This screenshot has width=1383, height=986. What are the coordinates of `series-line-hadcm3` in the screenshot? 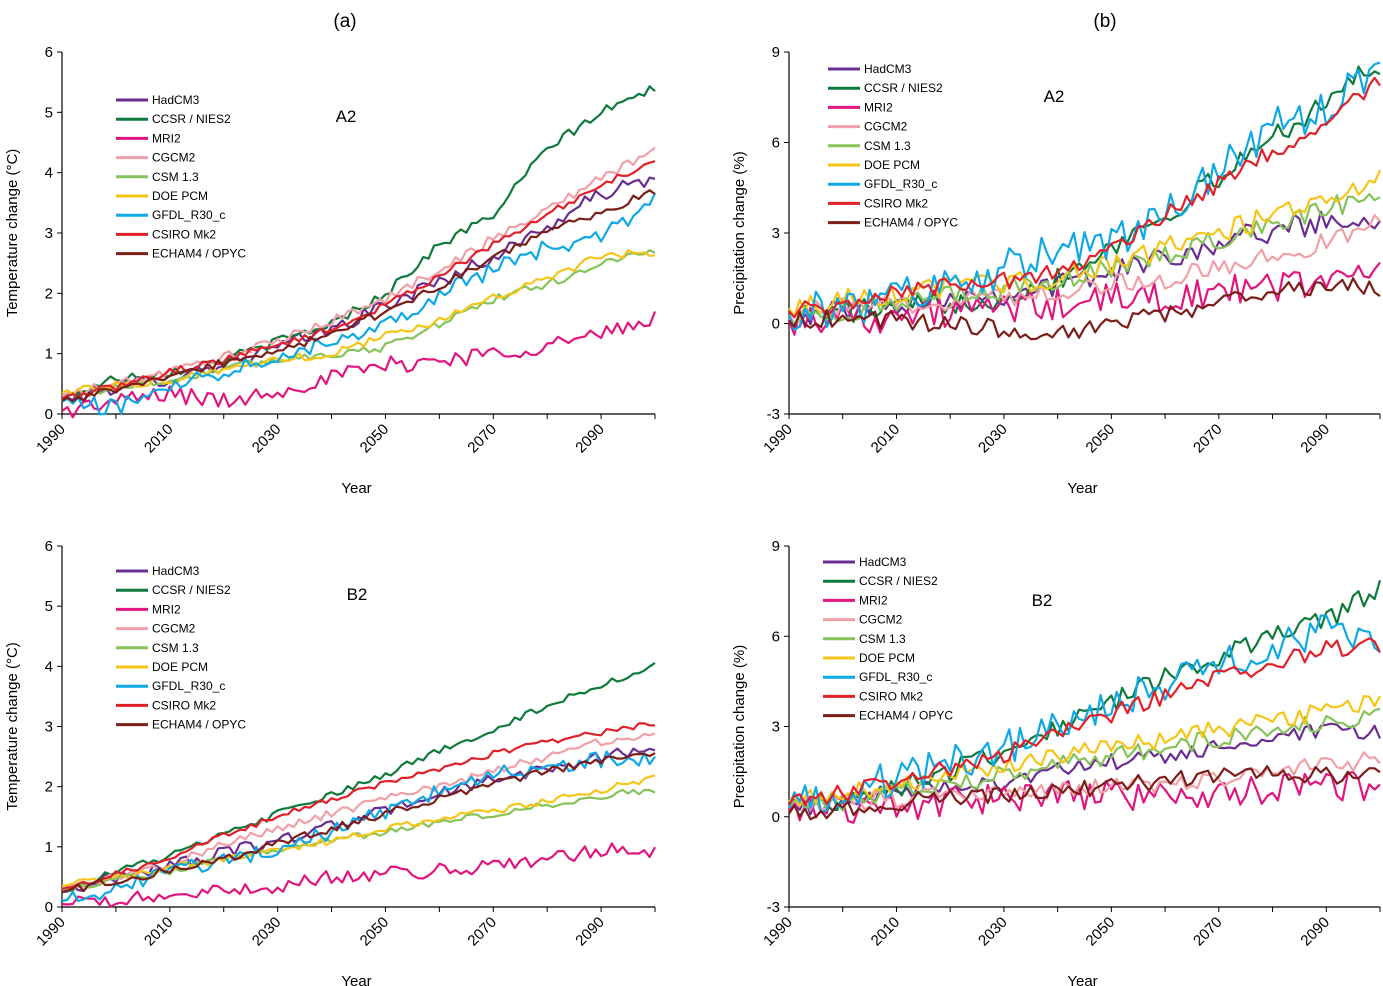 It's located at (358, 289).